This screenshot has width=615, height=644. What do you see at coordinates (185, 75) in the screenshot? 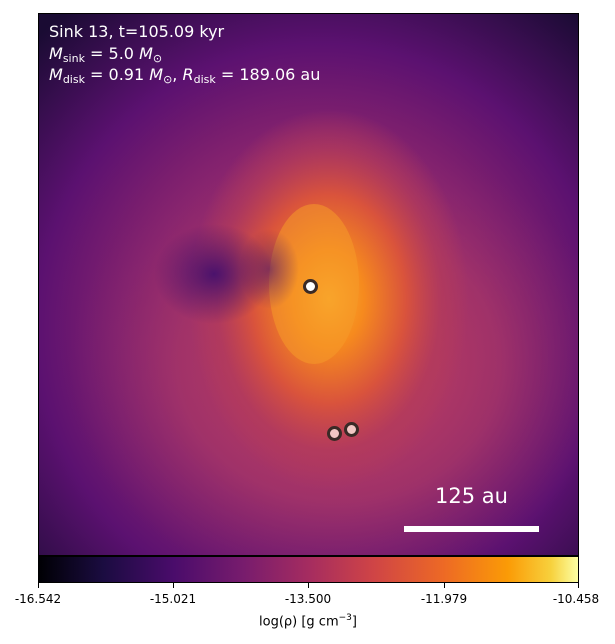
I see `disk-label: Mdisk = 0.91 M⊙, Rdisk = 189.06 au` at bounding box center [185, 75].